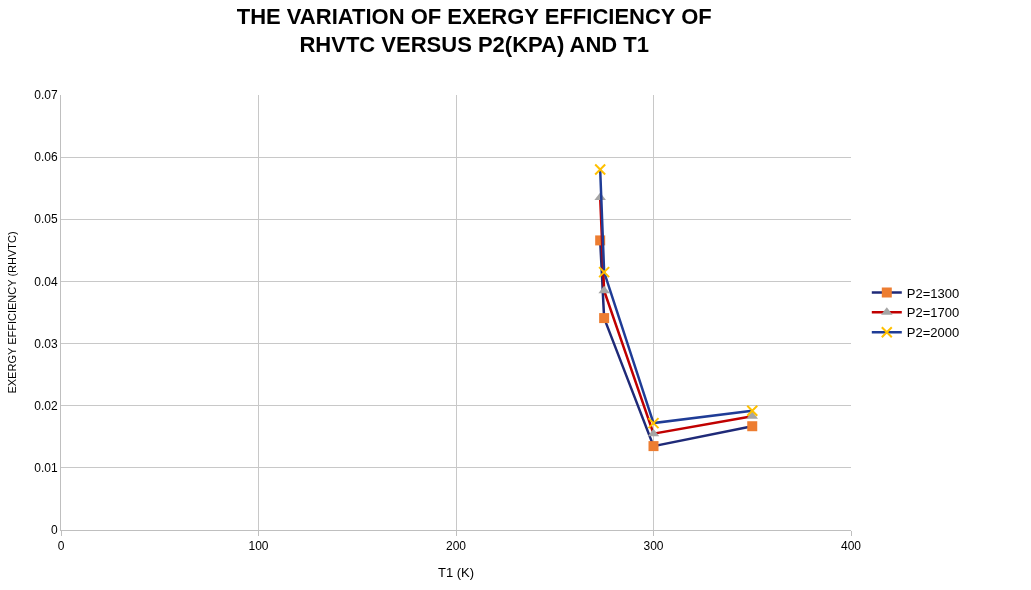 The image size is (1031, 590). What do you see at coordinates (46, 281) in the screenshot?
I see `y-tick-label: 0.04` at bounding box center [46, 281].